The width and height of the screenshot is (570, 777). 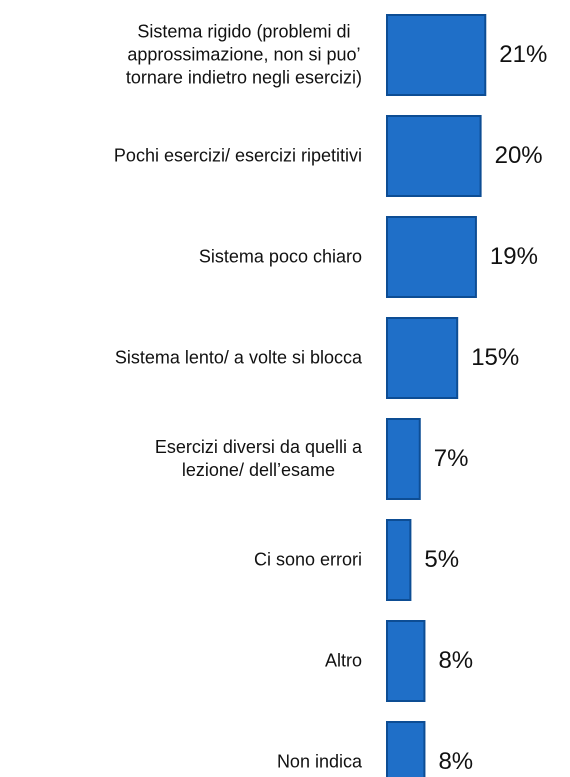 What do you see at coordinates (513, 256) in the screenshot?
I see `value-label: 19%` at bounding box center [513, 256].